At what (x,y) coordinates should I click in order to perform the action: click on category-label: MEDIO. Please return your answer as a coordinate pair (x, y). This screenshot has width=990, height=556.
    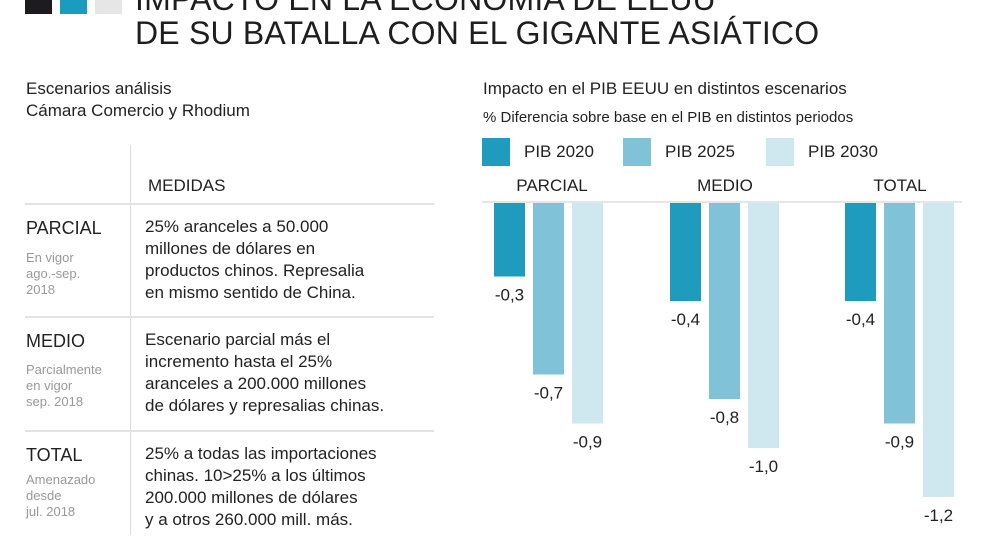
    Looking at the image, I should click on (725, 185).